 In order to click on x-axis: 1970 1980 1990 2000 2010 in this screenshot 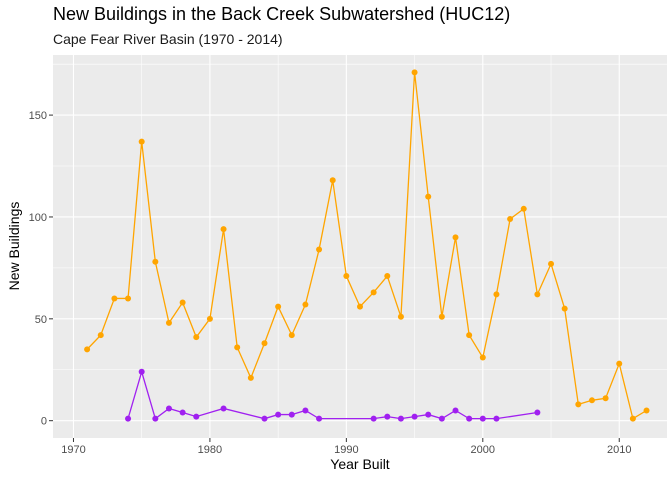, I will do `click(346, 447)`.